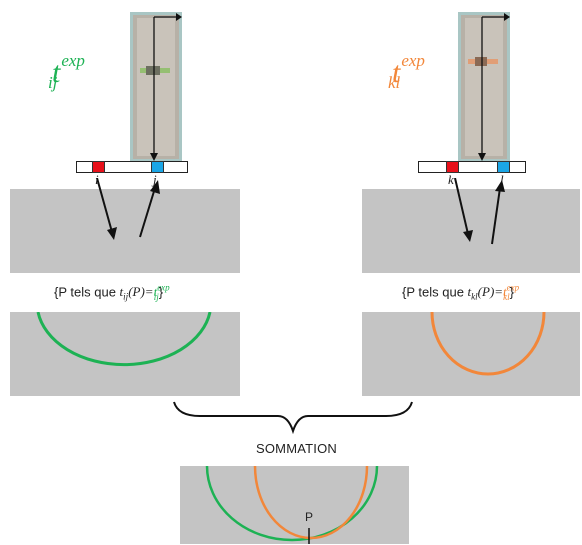 This screenshot has height=545, width=582. Describe the element at coordinates (126, 296) in the screenshot. I see `left-set-lhs-sub: ij` at that location.